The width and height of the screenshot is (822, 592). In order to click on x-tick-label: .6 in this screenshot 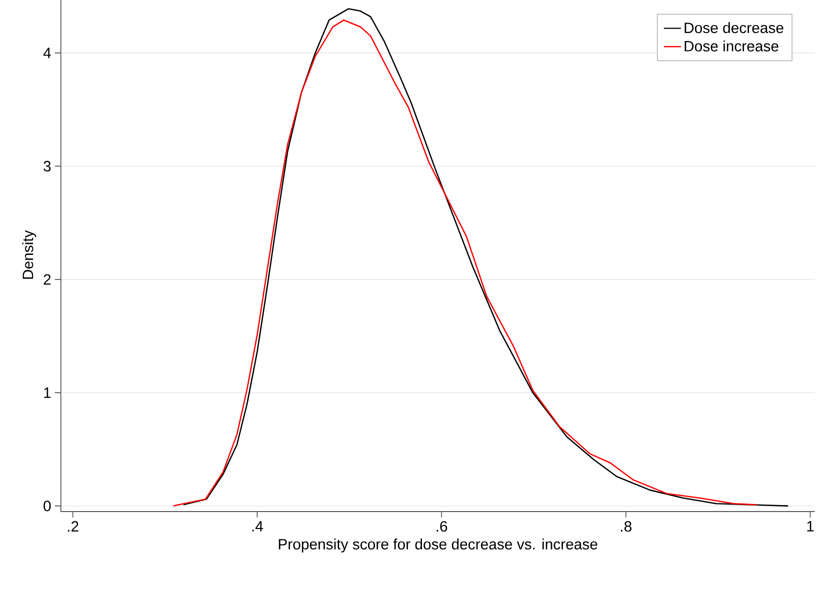, I will do `click(442, 526)`.